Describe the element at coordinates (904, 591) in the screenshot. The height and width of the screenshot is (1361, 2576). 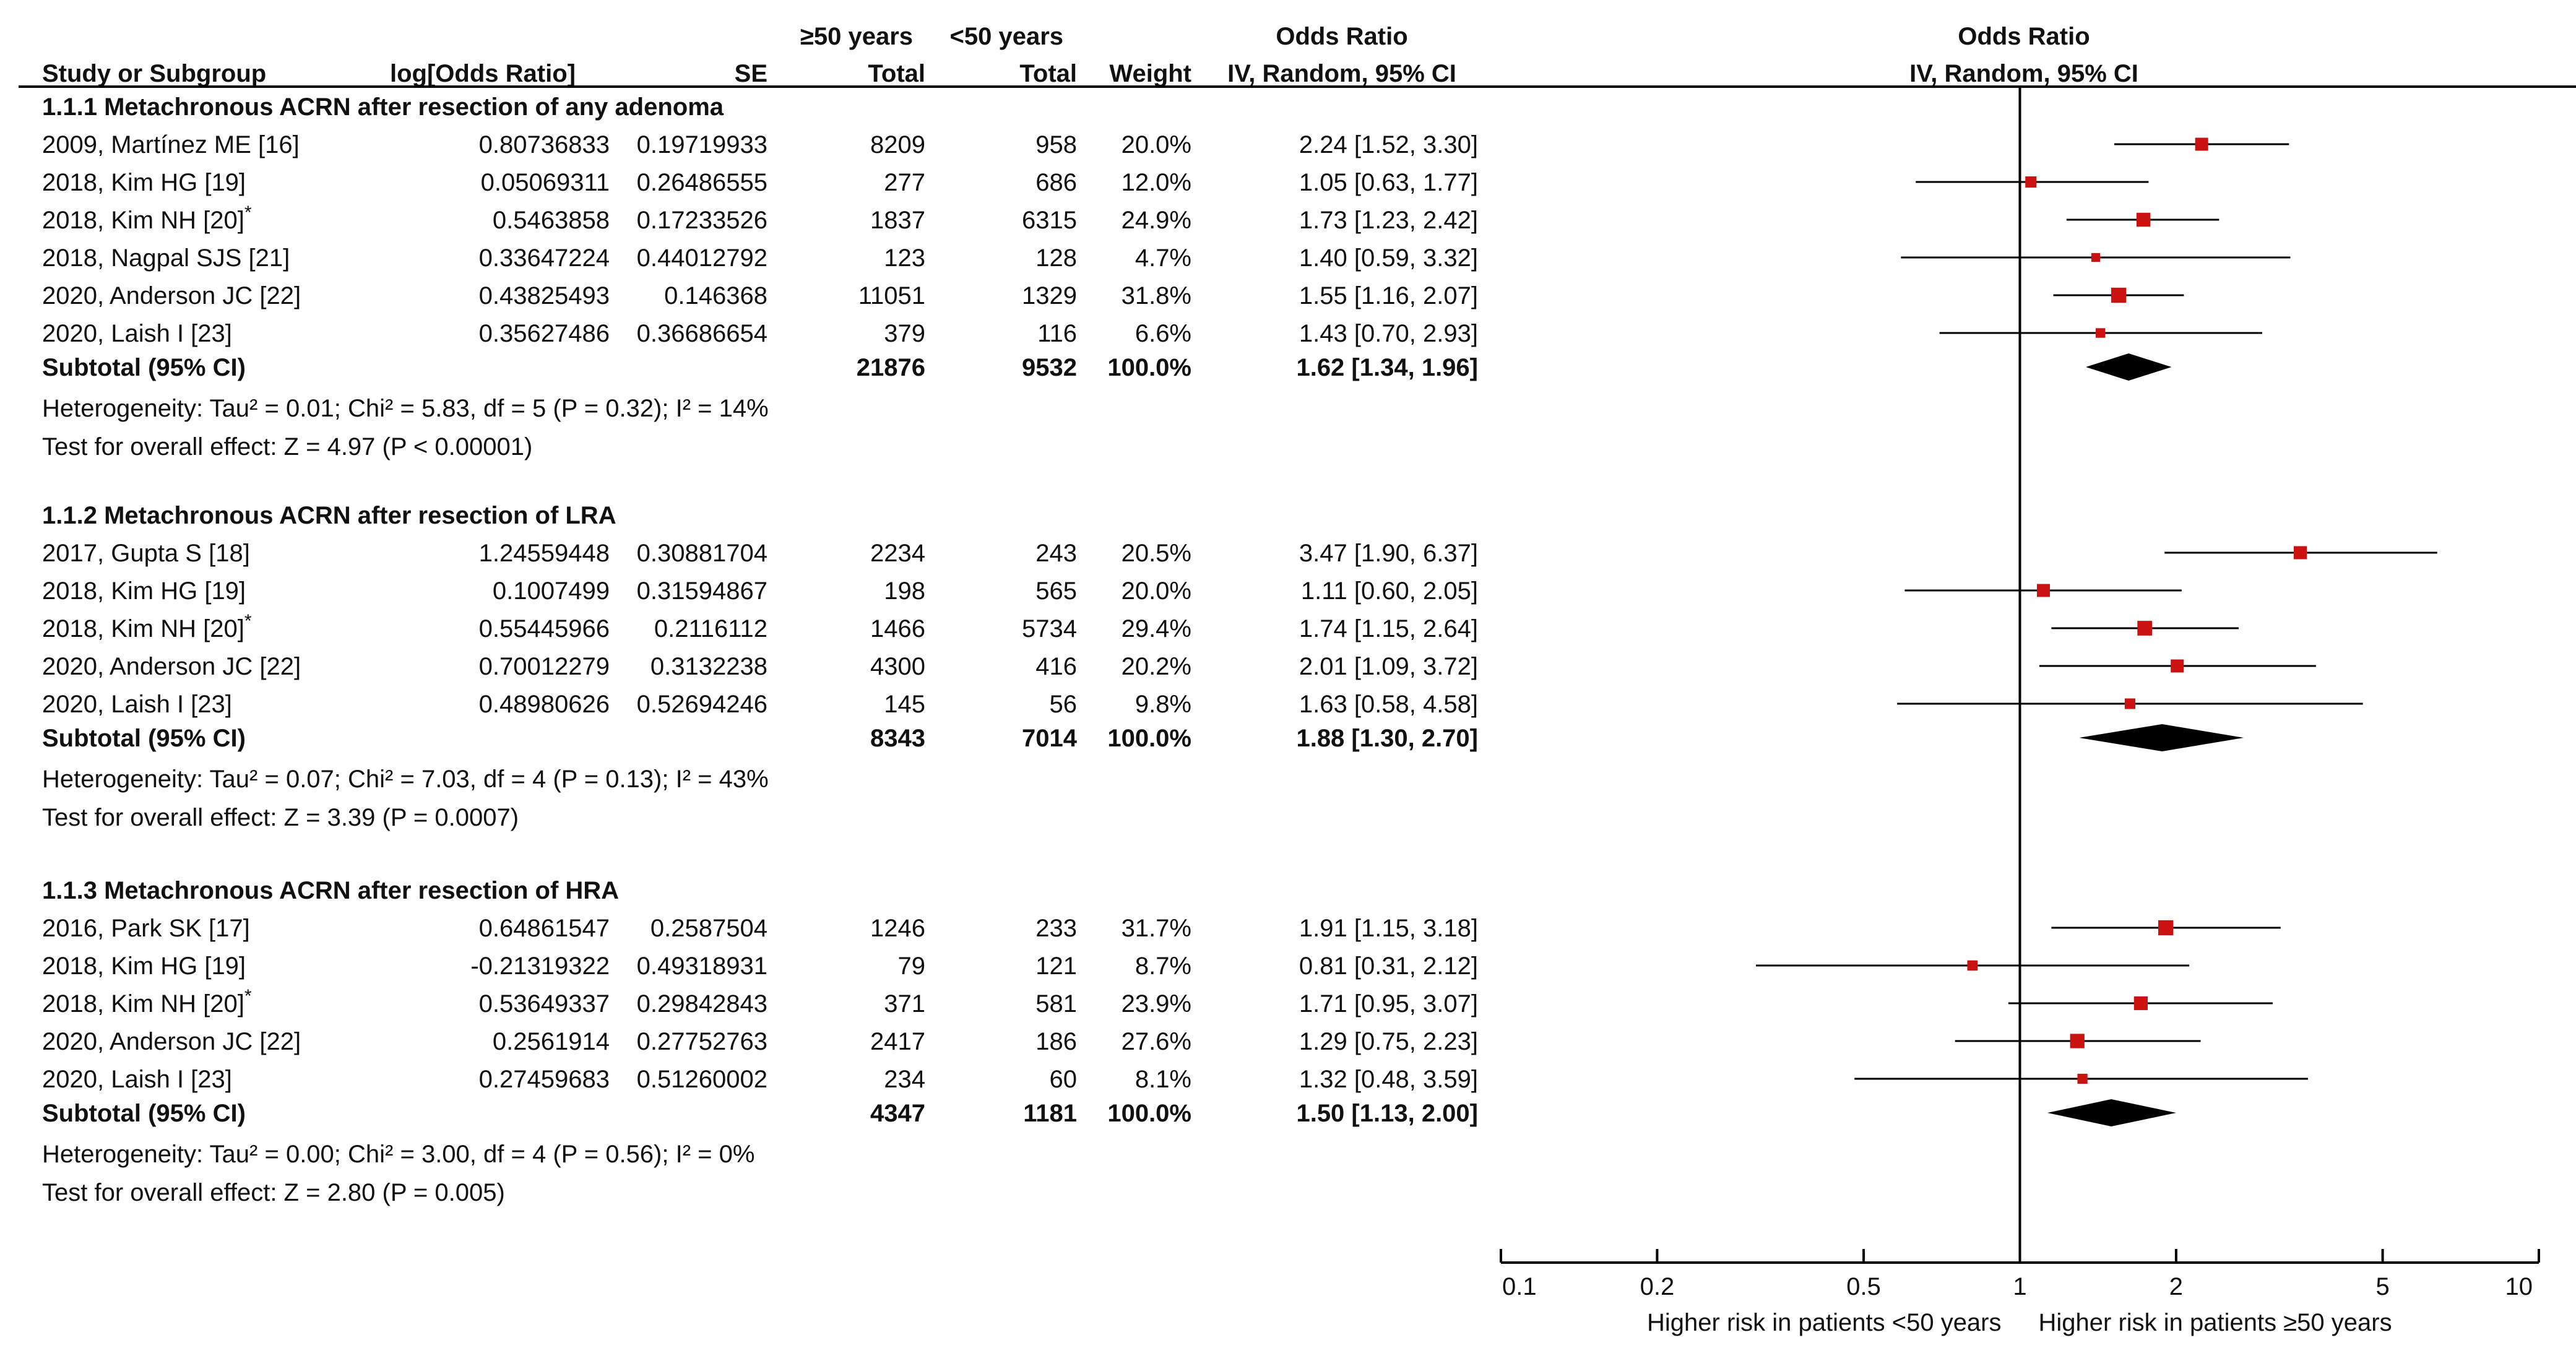
I see `study-total-ge50: 198` at that location.